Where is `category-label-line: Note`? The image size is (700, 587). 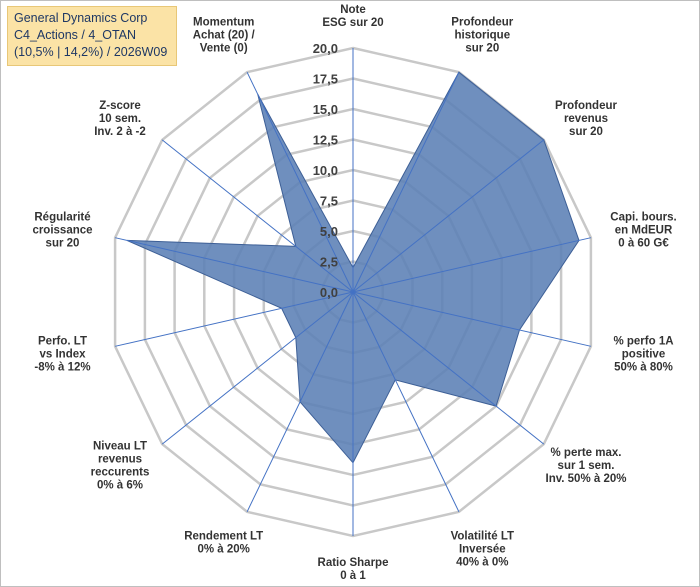 category-label-line: Note is located at coordinates (353, 10).